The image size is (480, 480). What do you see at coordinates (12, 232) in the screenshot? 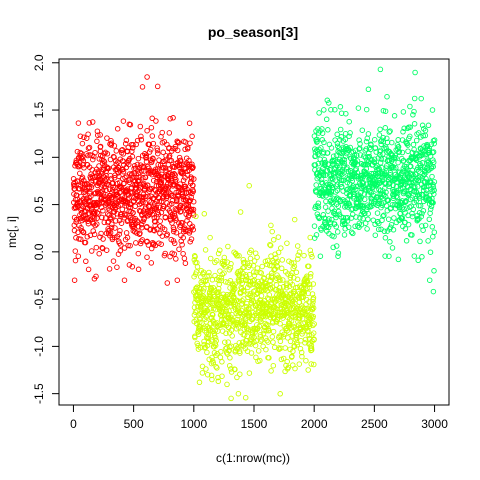
I see `y-axis-label: mc[, i]` at bounding box center [12, 232].